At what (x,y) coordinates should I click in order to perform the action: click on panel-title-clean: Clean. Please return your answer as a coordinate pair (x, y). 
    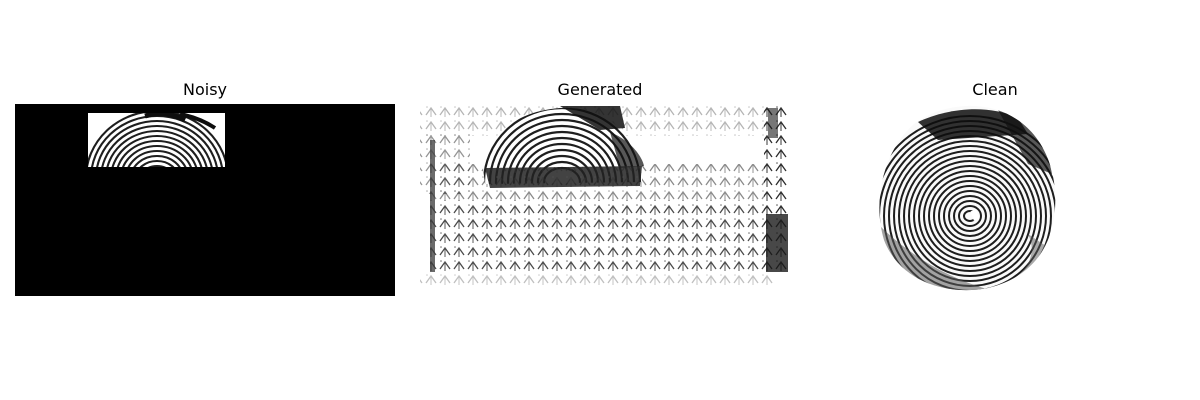
    Looking at the image, I should click on (995, 89).